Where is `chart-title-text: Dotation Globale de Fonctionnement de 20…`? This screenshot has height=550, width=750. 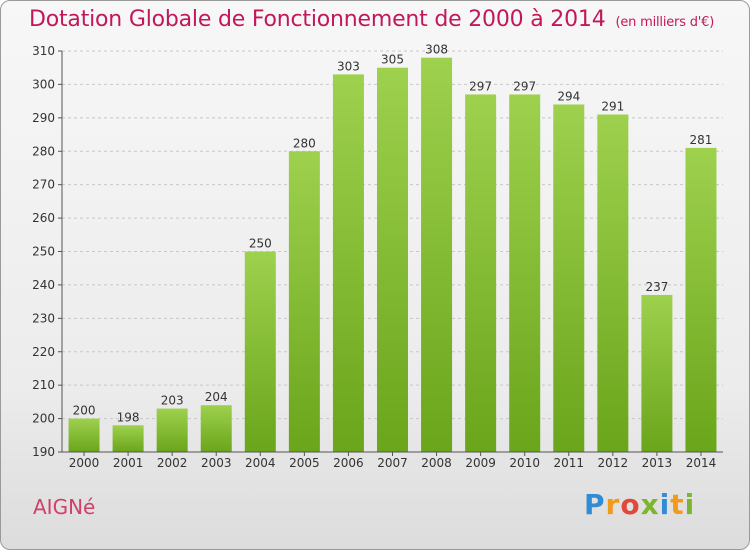
chart-title-text: Dotation Globale de Fonctionnement de 20… is located at coordinates (317, 19).